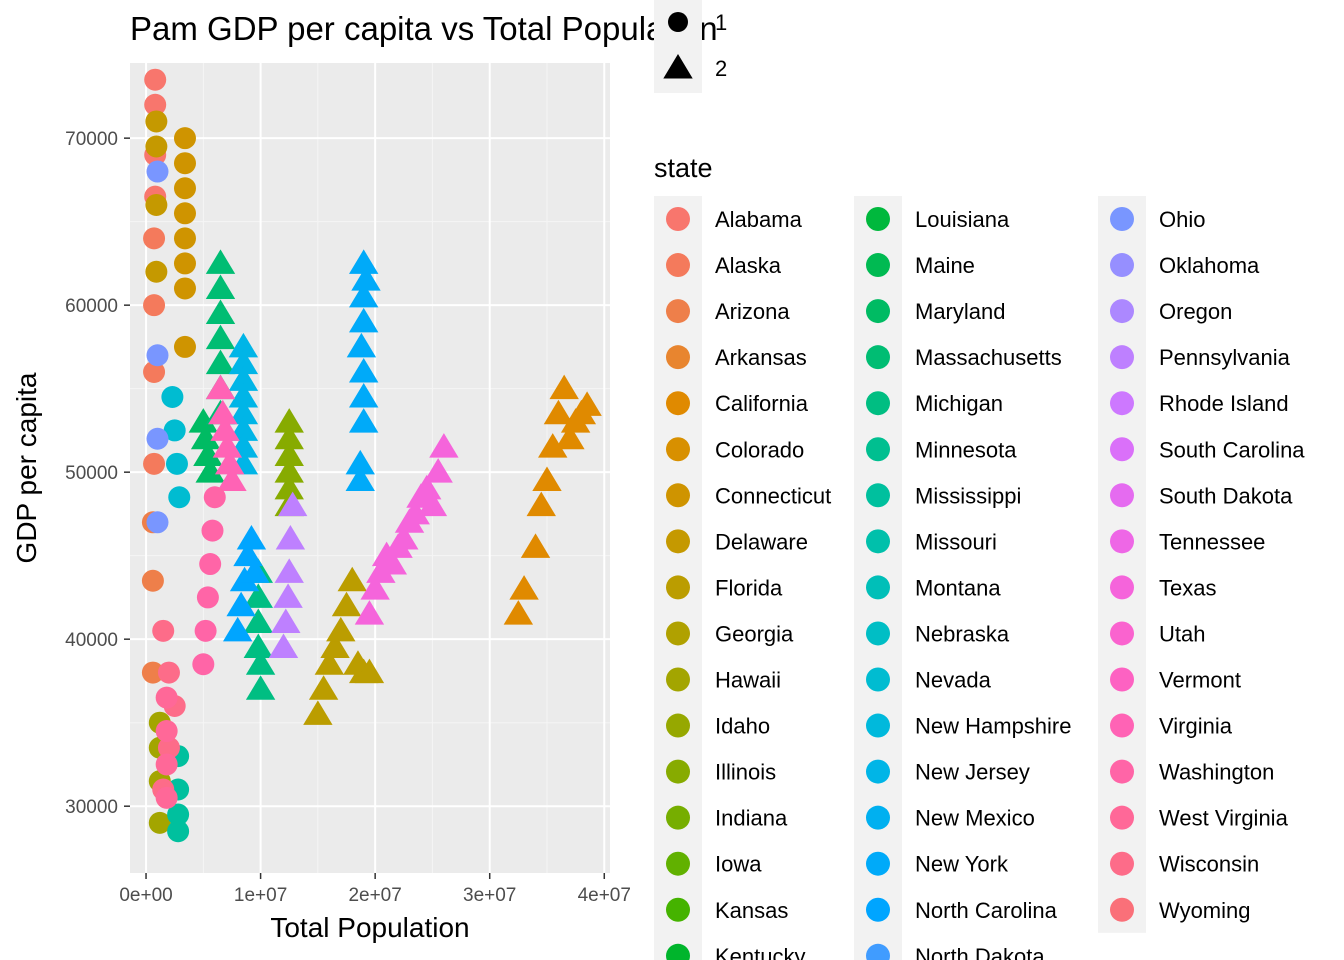  Describe the element at coordinates (374, 895) in the screenshot. I see `x-tick-label: 2e+07` at that location.